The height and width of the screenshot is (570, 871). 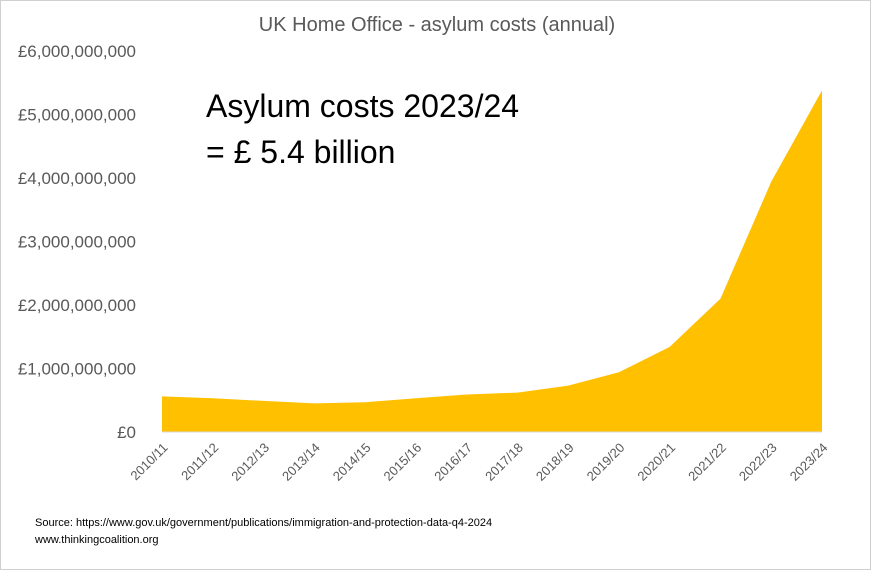 I want to click on x-tick-label: 2012/13, so click(x=250, y=462).